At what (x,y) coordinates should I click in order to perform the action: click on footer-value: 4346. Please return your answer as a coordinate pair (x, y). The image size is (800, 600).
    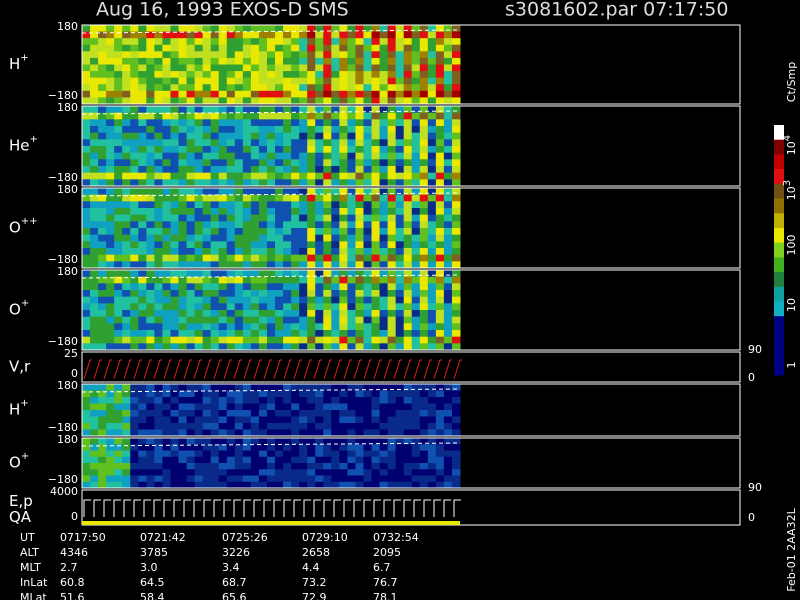
    Looking at the image, I should click on (74, 552).